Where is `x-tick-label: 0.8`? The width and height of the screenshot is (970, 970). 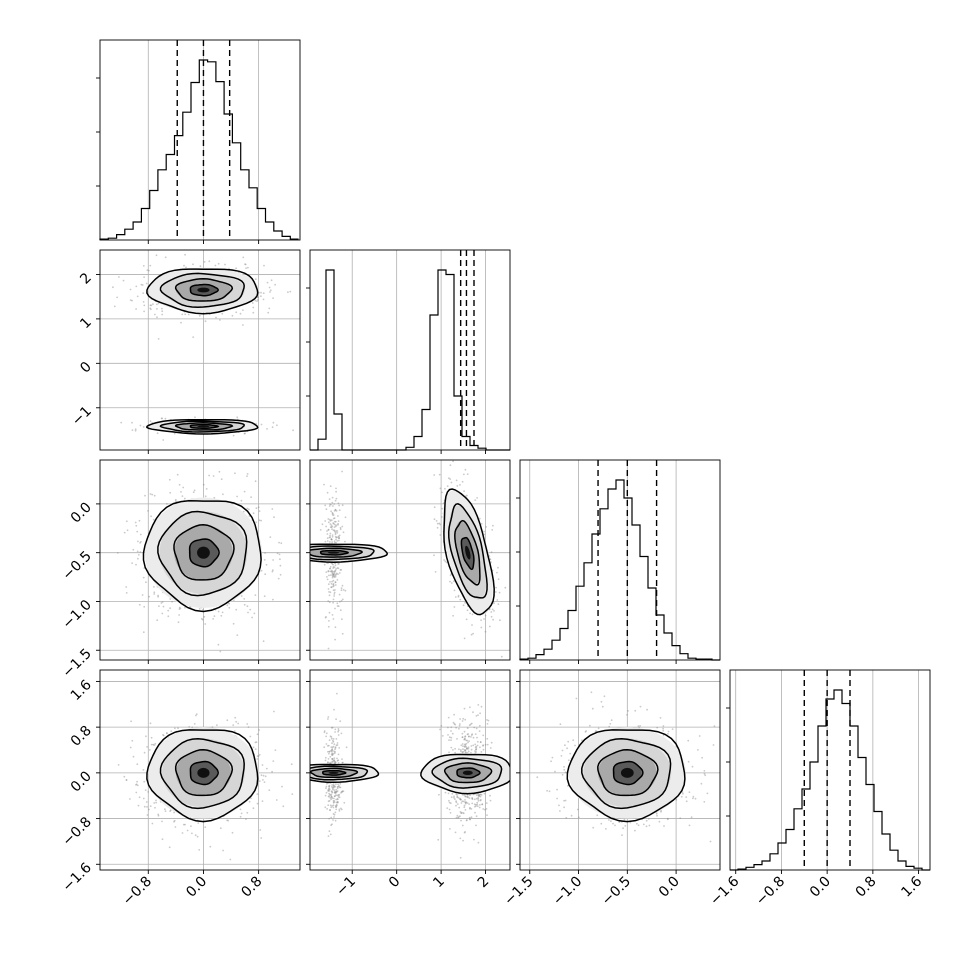 x-tick-label: 0.8 is located at coordinates (251, 887).